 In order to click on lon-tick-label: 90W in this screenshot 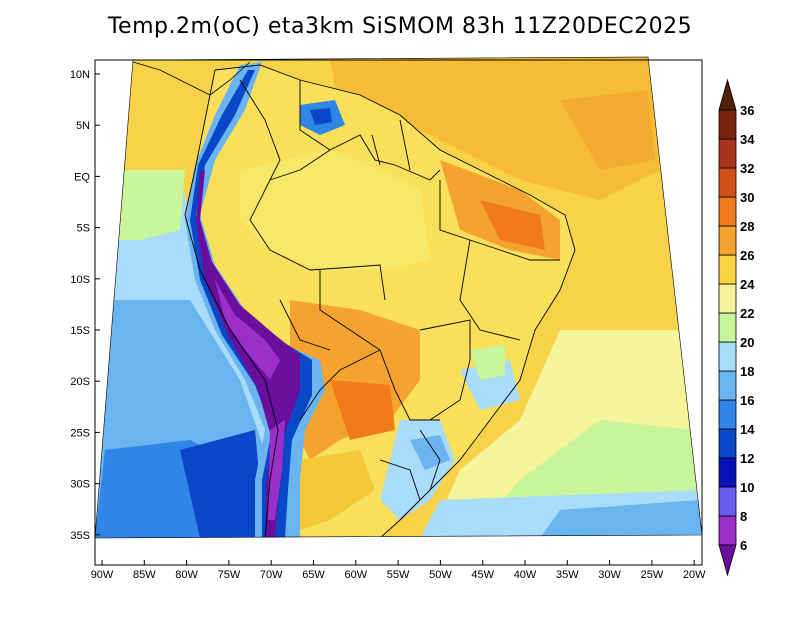, I will do `click(102, 575)`.